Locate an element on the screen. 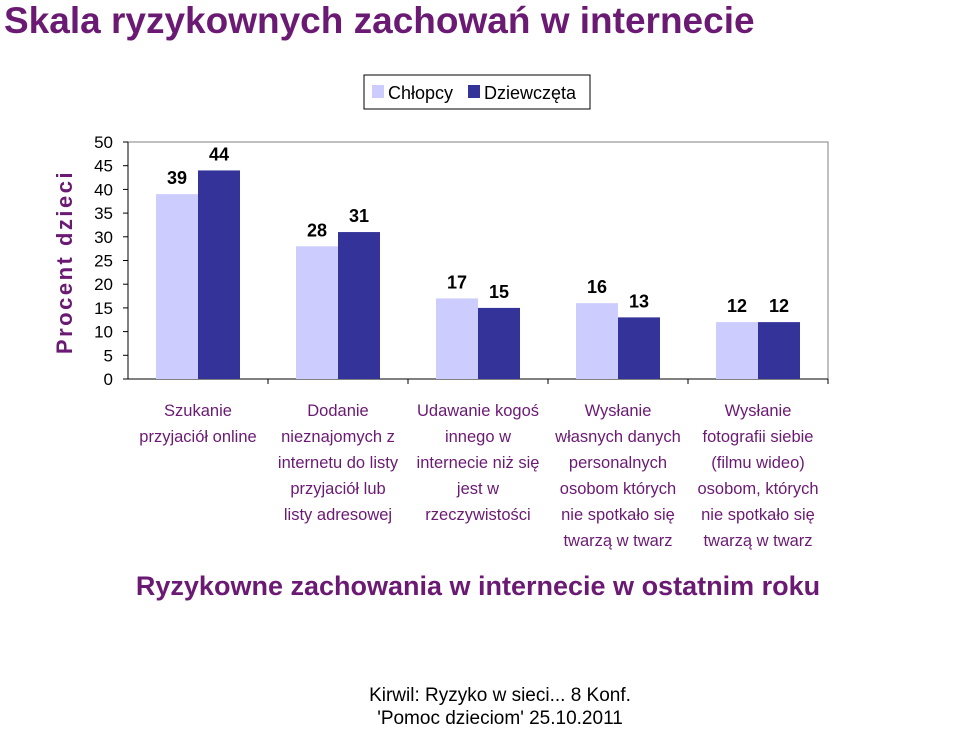  data-label: 39 is located at coordinates (177, 178).